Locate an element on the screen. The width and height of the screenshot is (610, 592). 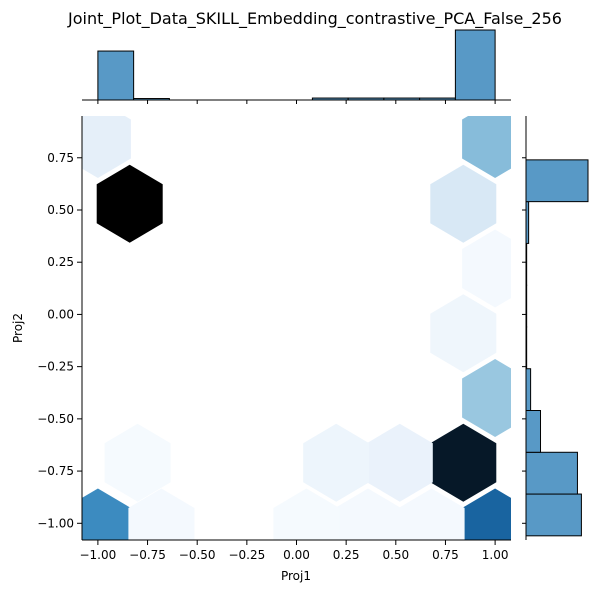
x-tick-label: −0.50 is located at coordinates (197, 555).